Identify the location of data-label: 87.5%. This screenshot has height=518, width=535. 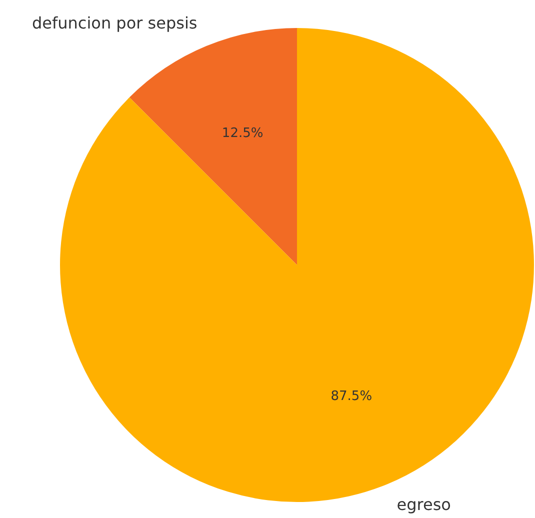
(351, 396).